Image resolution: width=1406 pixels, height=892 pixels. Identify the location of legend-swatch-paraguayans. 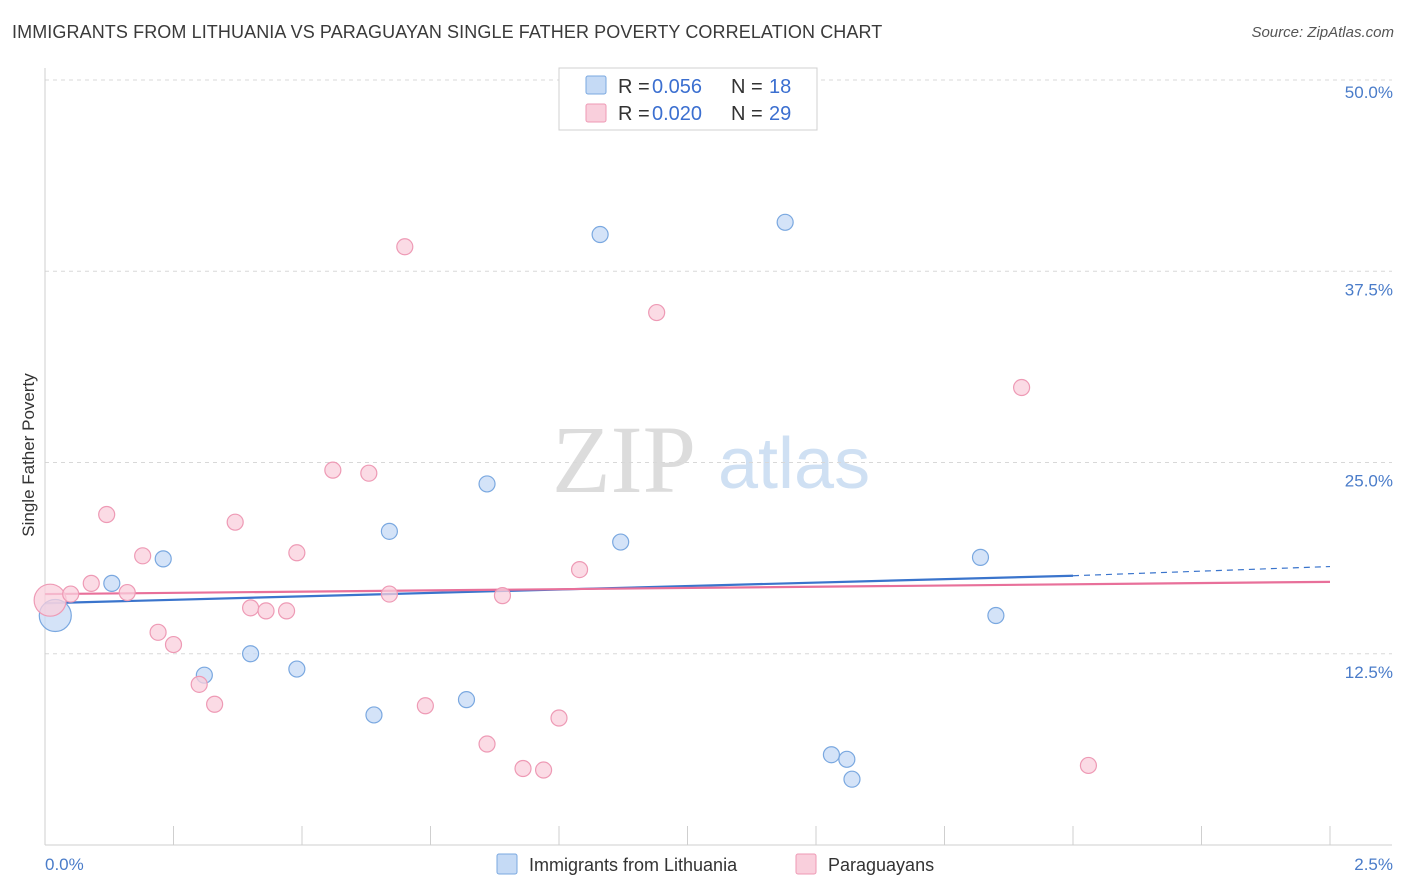
(596, 113).